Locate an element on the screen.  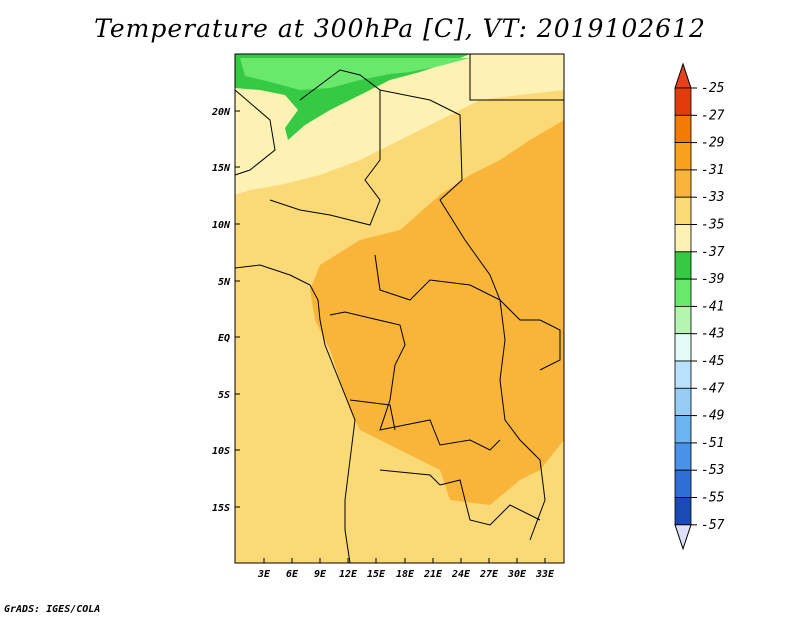
x-tick-label: 9E is located at coordinates (320, 574).